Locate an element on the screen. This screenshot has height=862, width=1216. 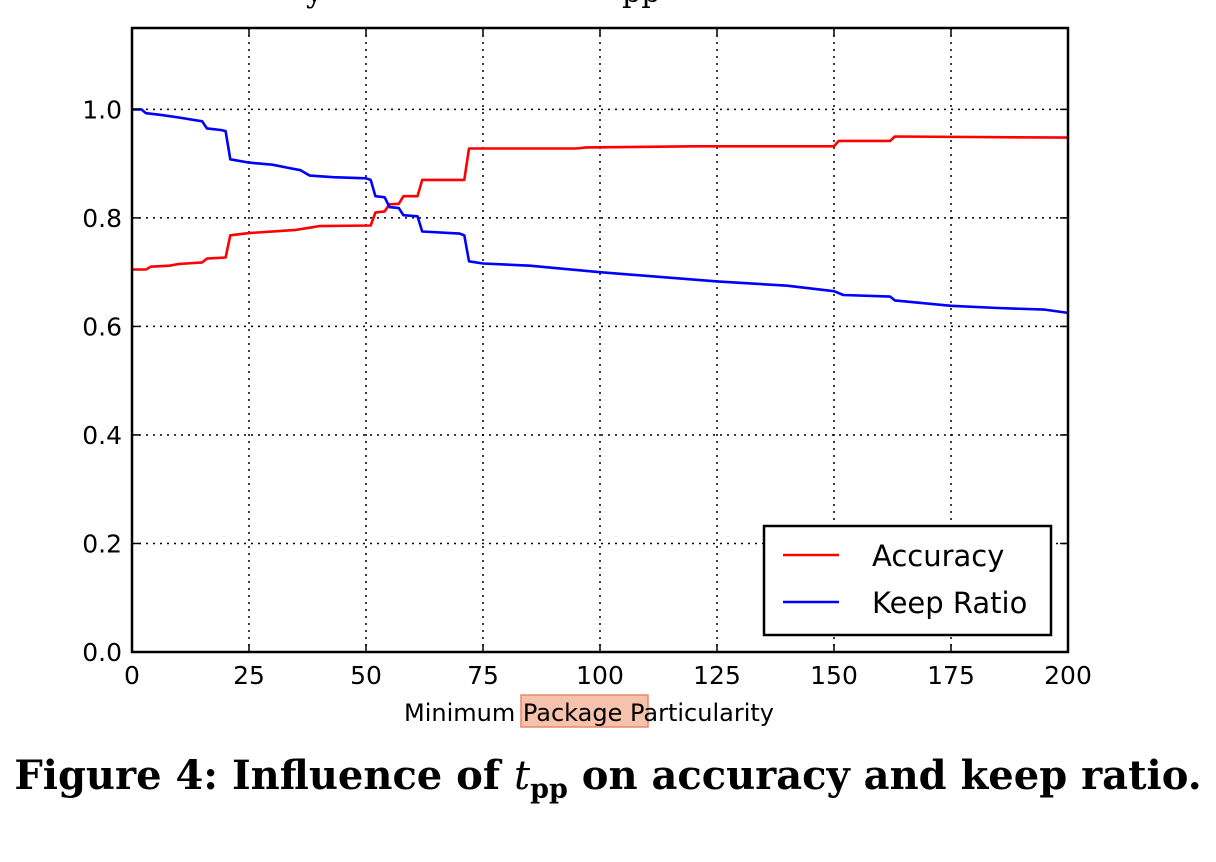
caption-suffix: on accuracy and keep ratio. is located at coordinates (884, 775).